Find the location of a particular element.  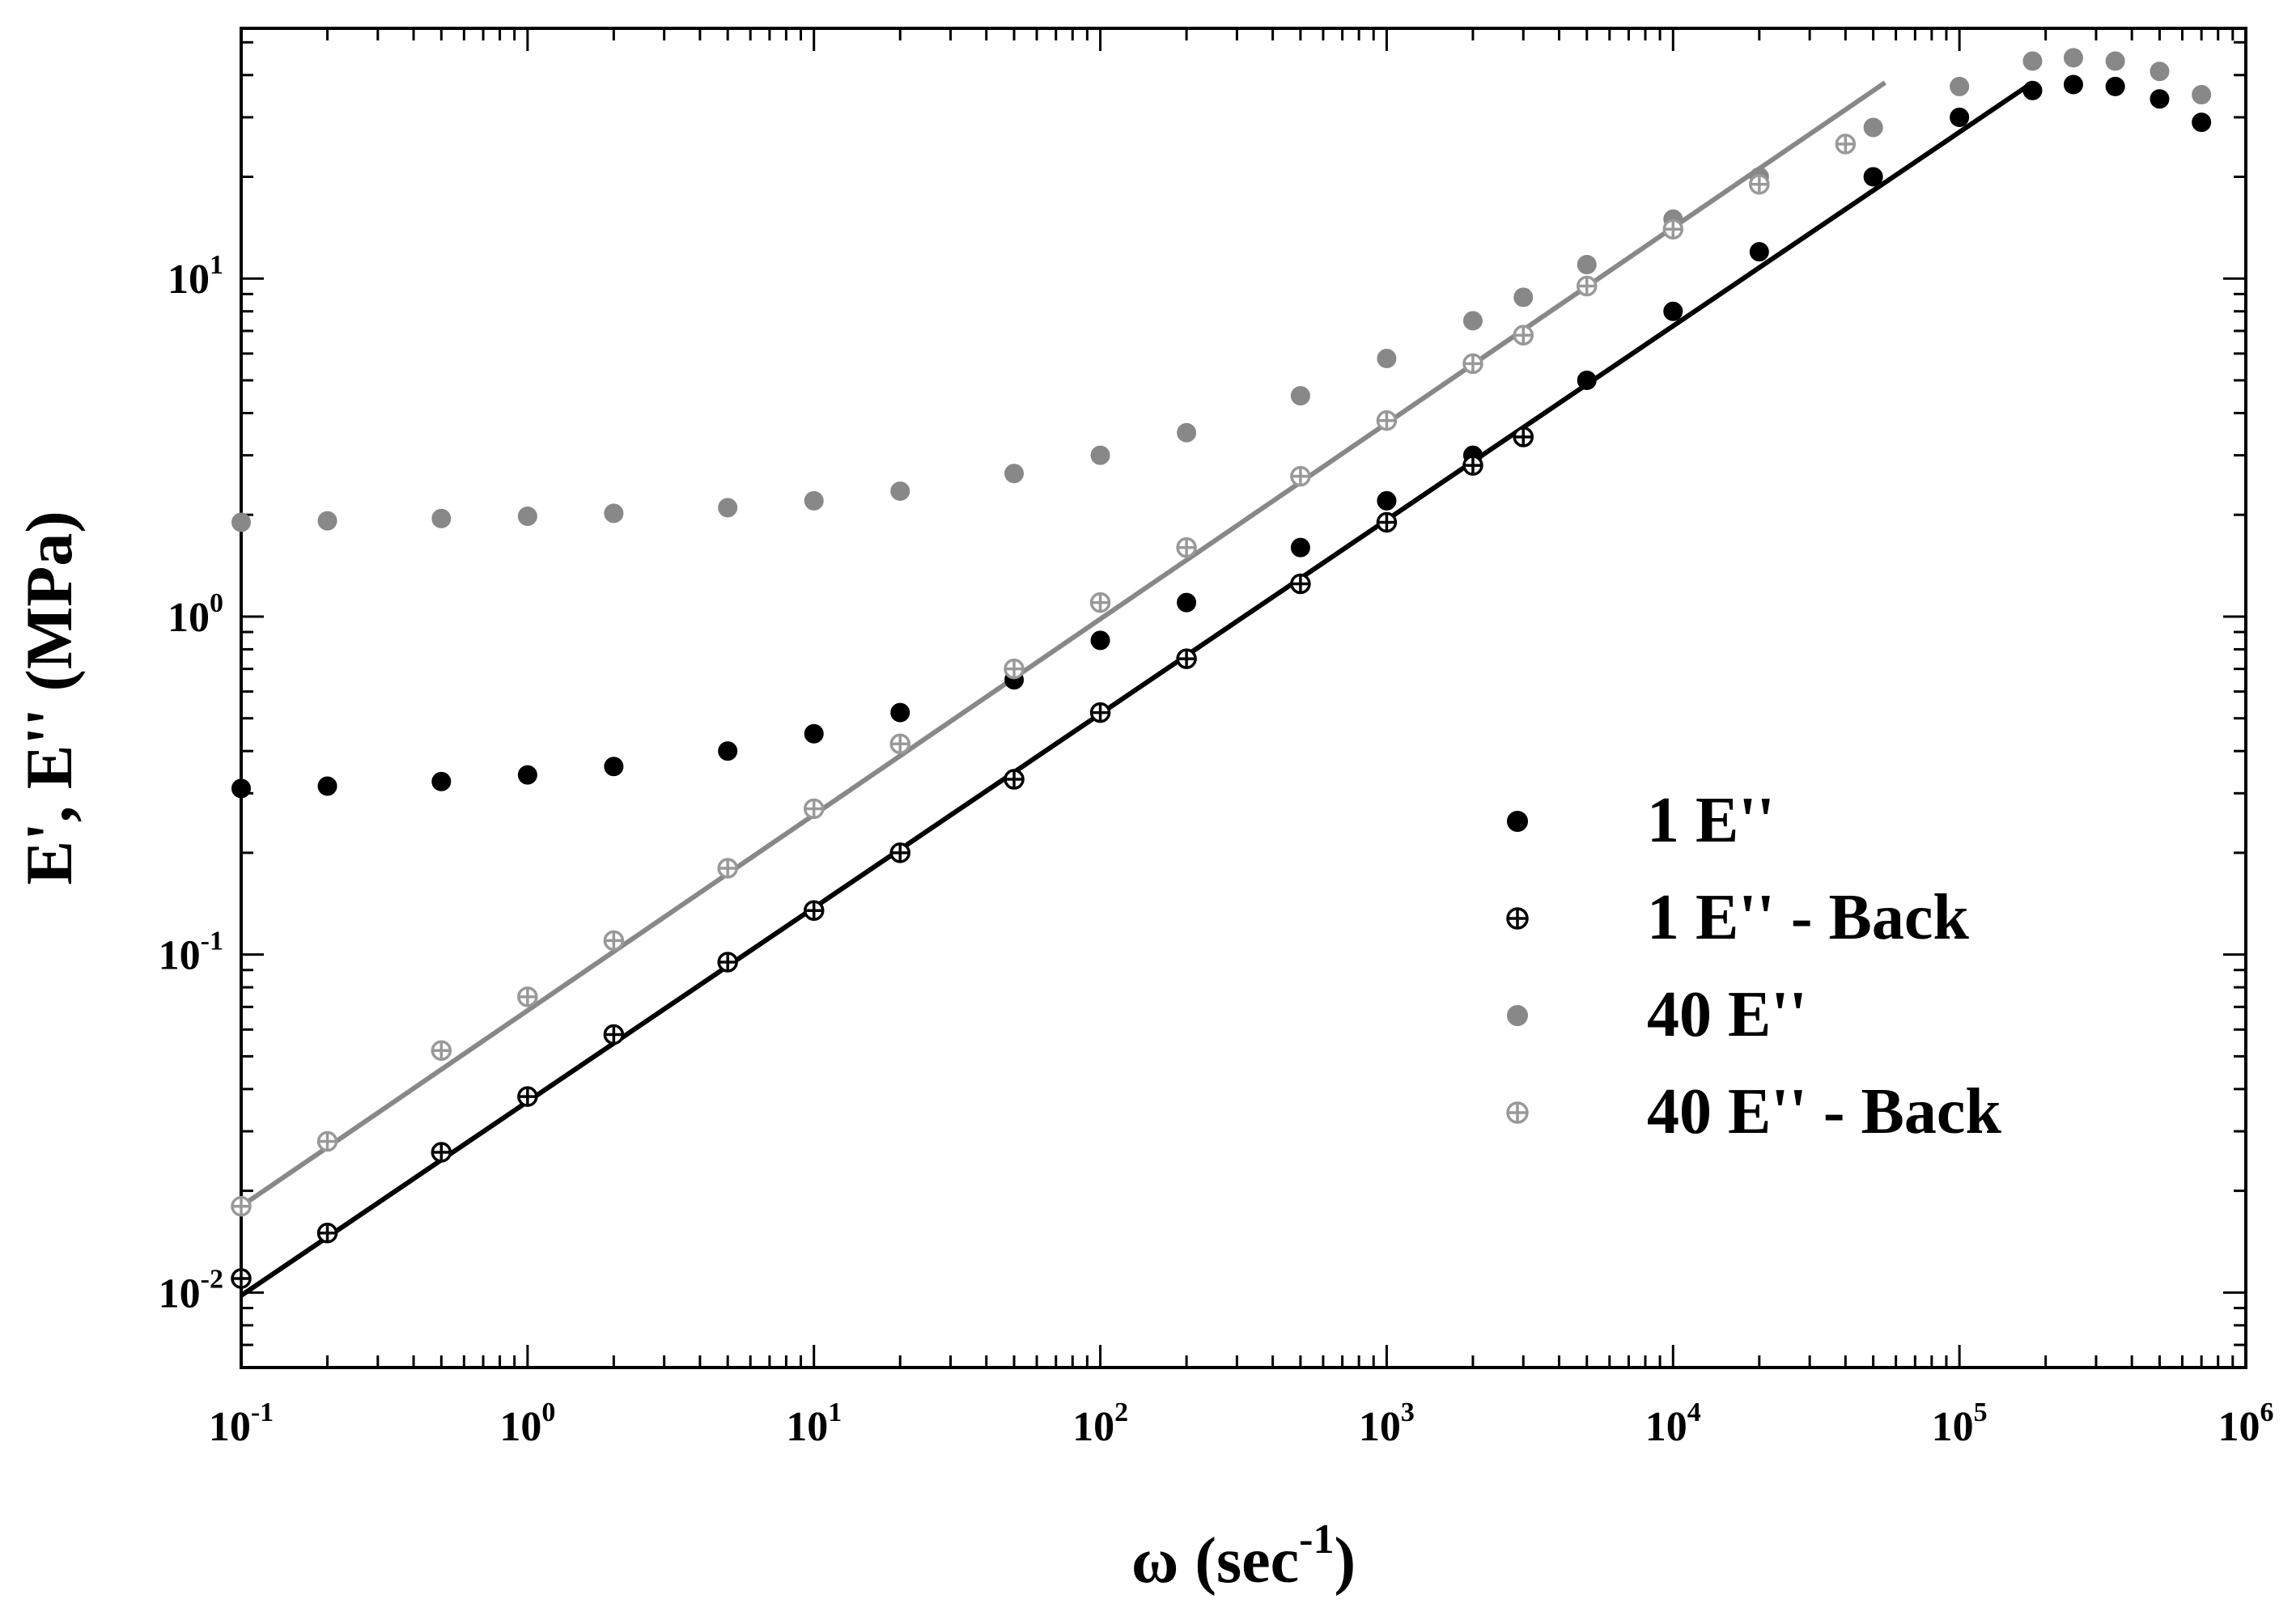

legend-label: 40 E'' - Back is located at coordinates (1824, 1111).